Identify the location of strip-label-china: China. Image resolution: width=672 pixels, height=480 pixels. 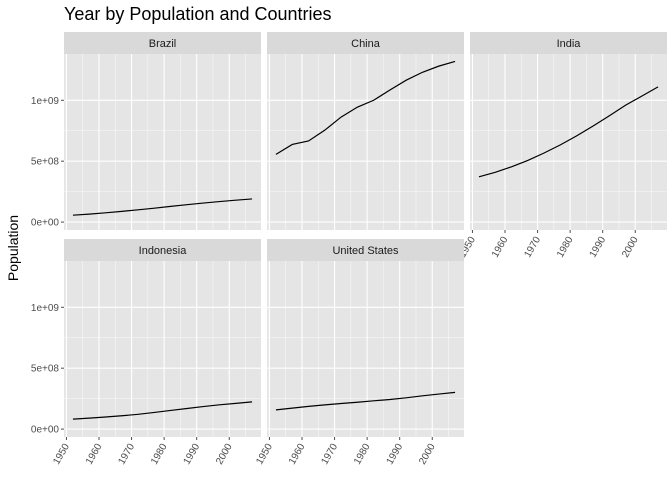
(366, 44).